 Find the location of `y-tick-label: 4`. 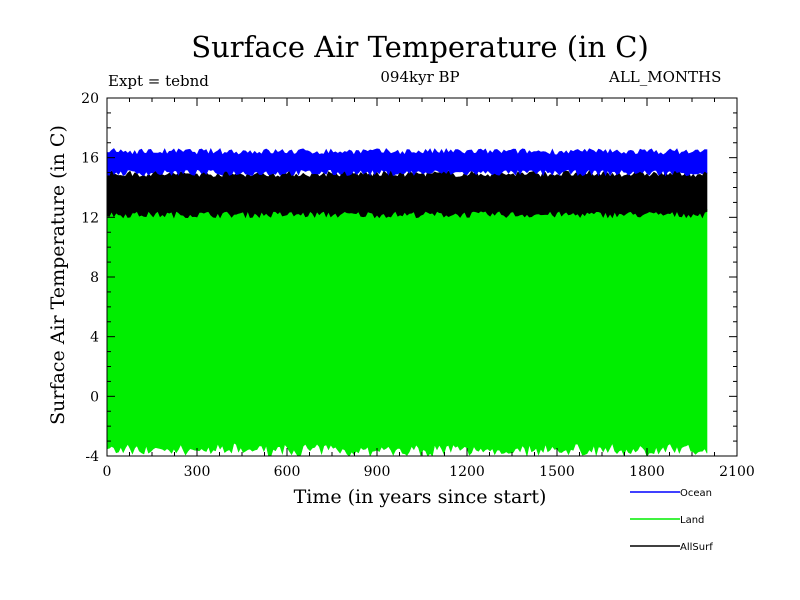

y-tick-label: 4 is located at coordinates (94, 338).